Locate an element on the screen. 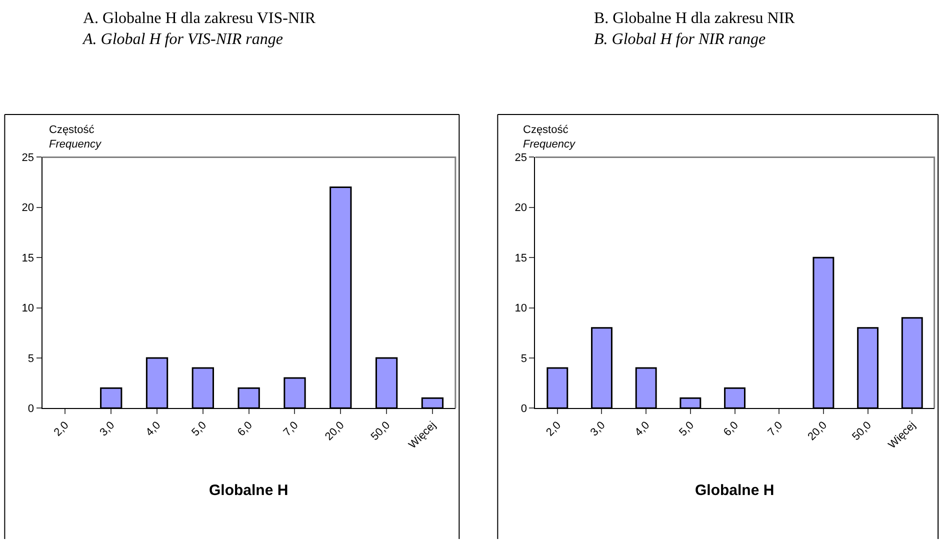  chart-title: A. Globalne H dla zakresu VIS-NIR A. Global H for VIS-NIR range is located at coordinates (199, 29).